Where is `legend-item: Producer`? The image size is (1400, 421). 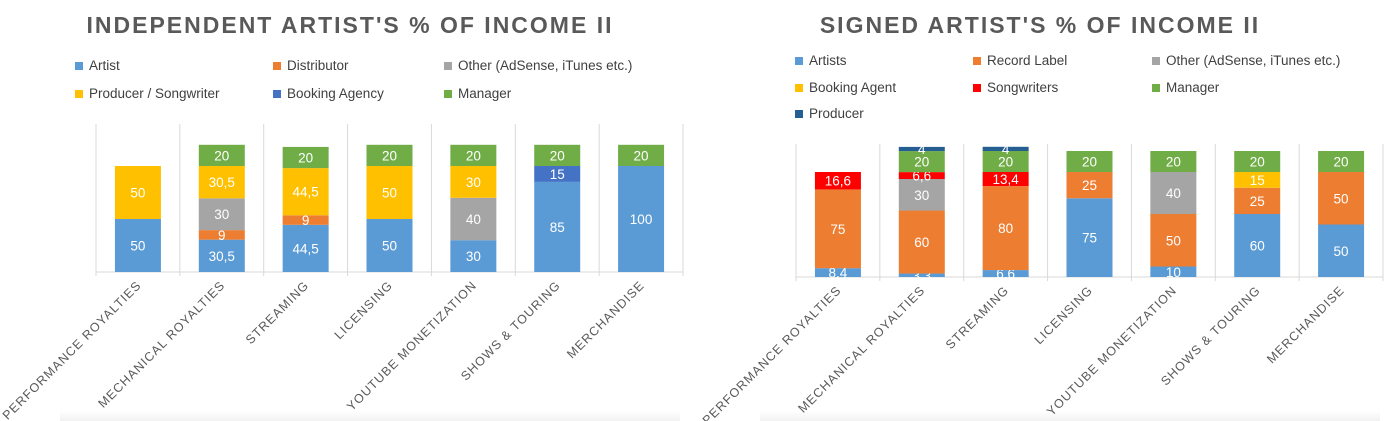
legend-item: Producer is located at coordinates (829, 113).